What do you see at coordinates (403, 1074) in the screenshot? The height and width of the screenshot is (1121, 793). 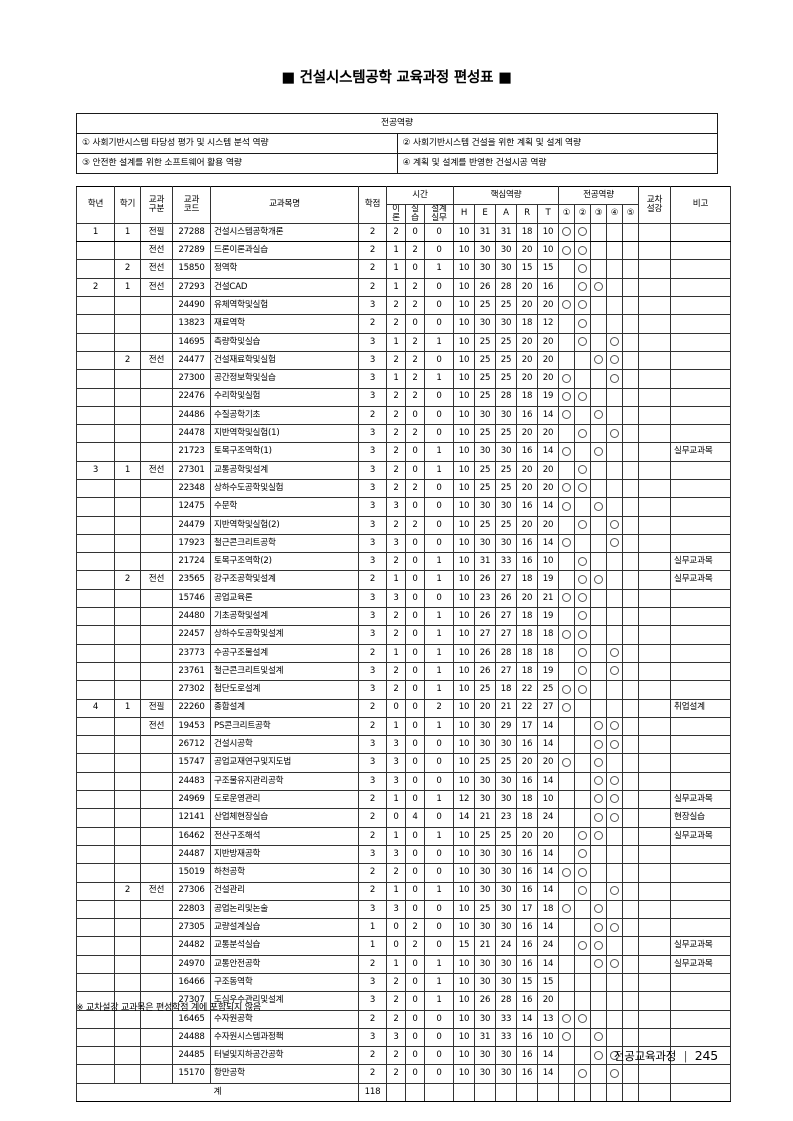 I see `table-row: 15170 항만공학 2 2 0 0 10 30 30 16 14` at bounding box center [403, 1074].